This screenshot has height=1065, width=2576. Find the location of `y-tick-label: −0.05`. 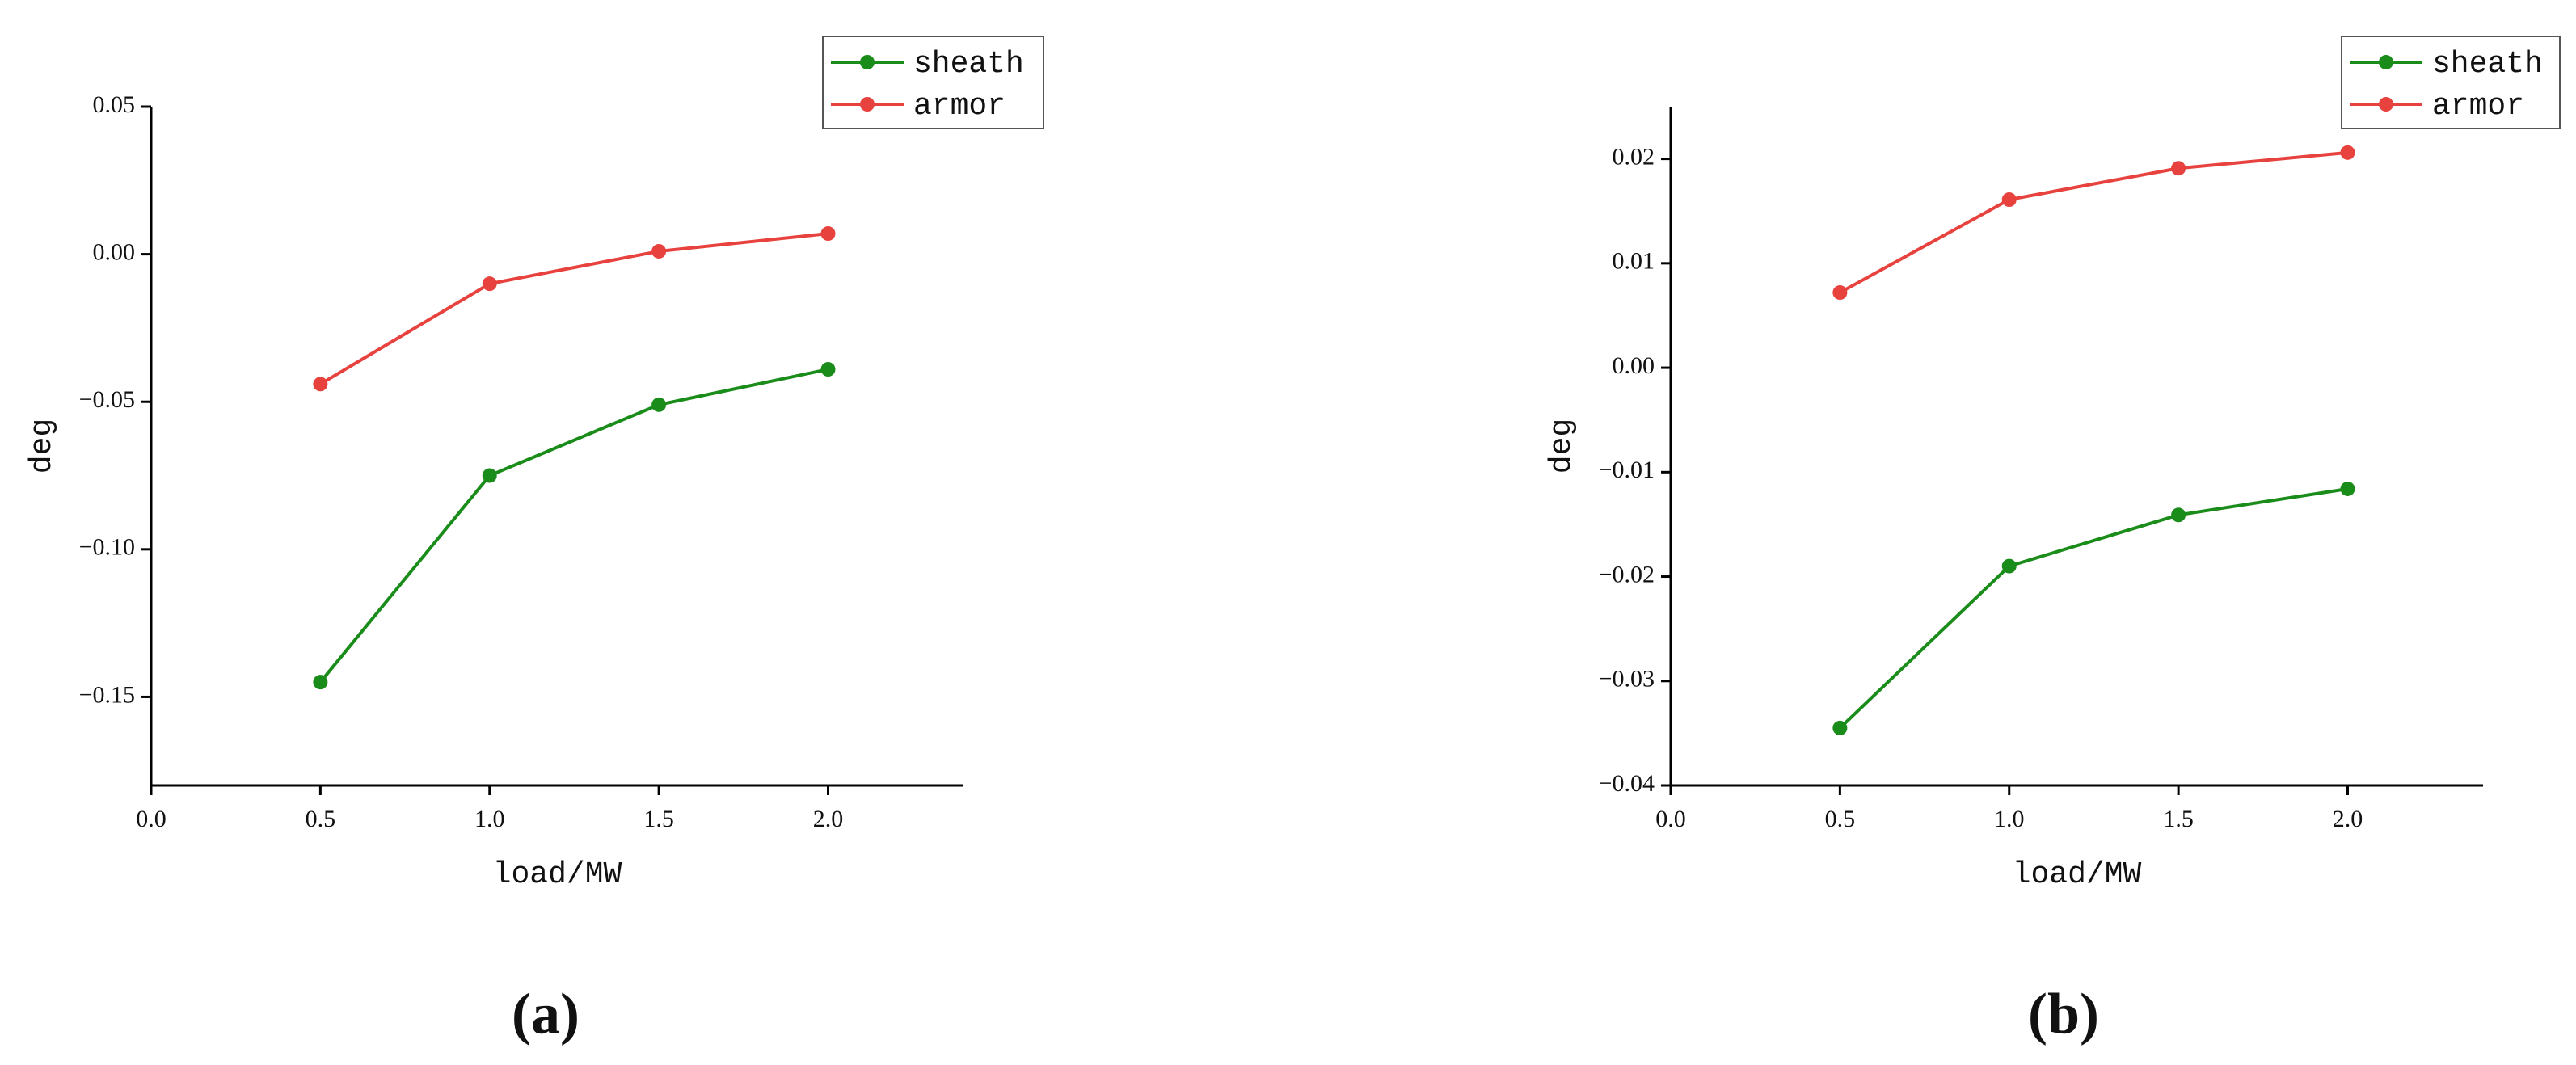

y-tick-label: −0.05 is located at coordinates (107, 400).